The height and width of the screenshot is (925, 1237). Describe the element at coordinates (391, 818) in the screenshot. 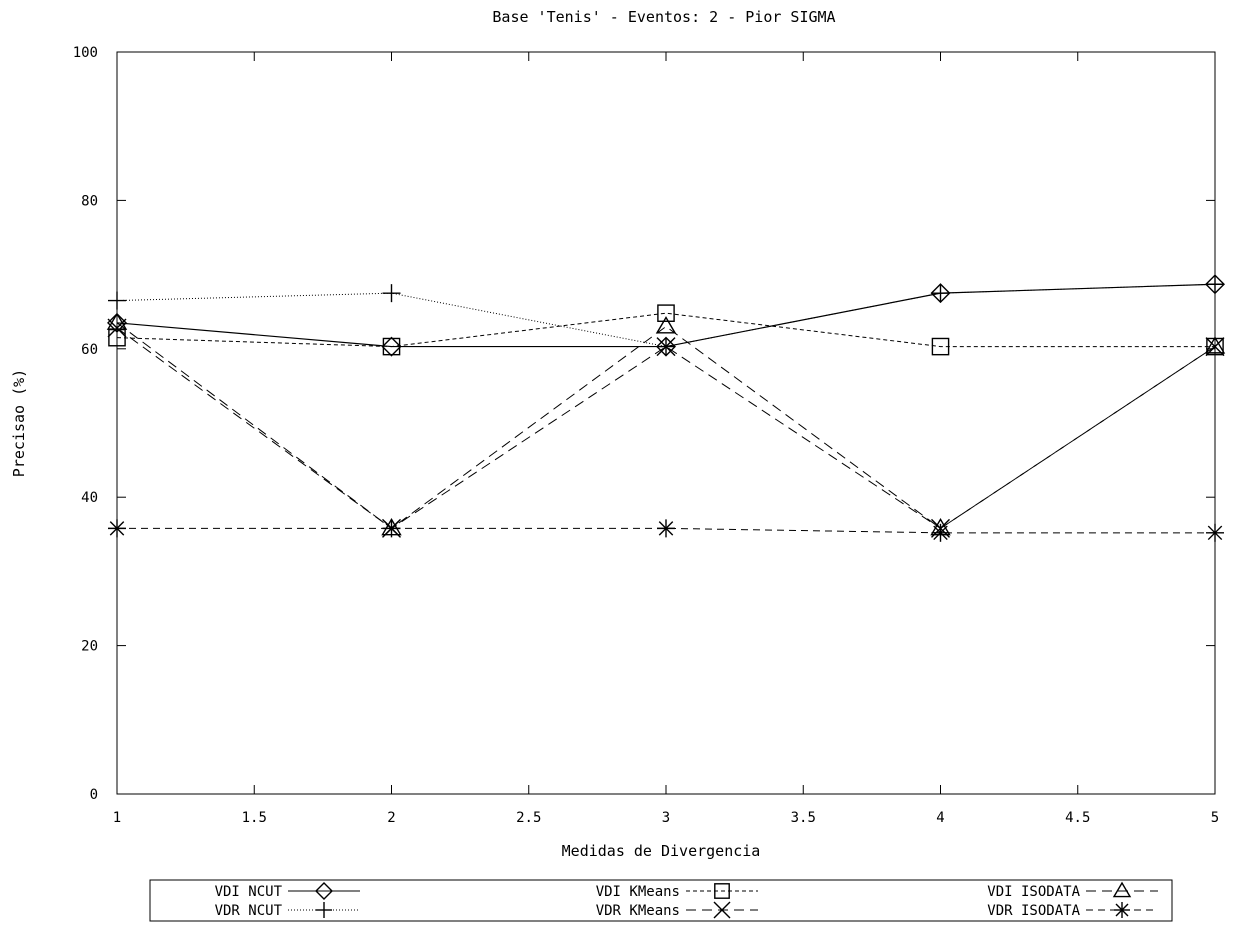

I see `x-tick-label: 2` at that location.